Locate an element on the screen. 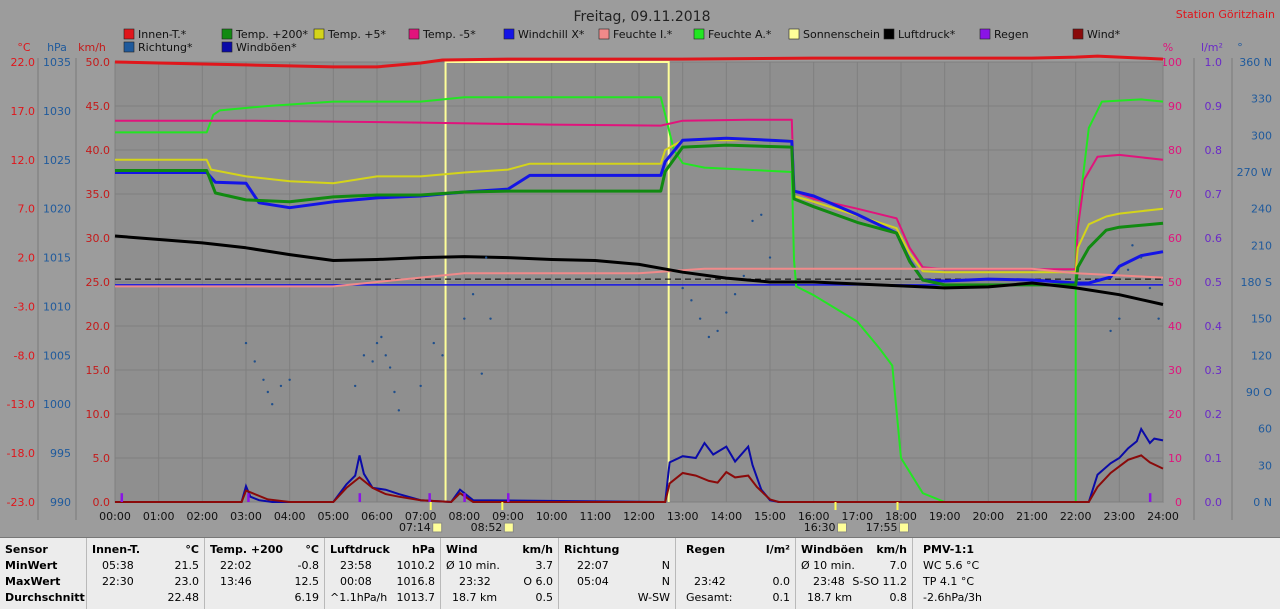  humidity-tick-label: 60 is located at coordinates (1175, 238).